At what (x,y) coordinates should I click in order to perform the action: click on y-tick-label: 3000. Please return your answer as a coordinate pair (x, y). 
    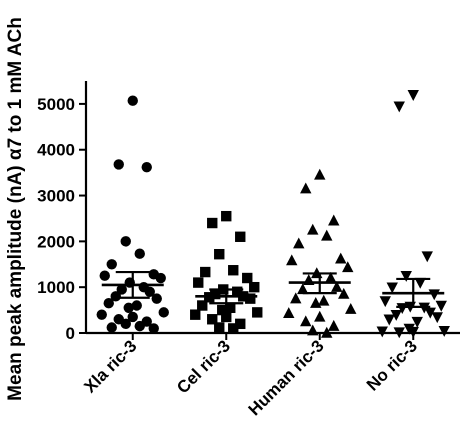
    Looking at the image, I should click on (56, 196).